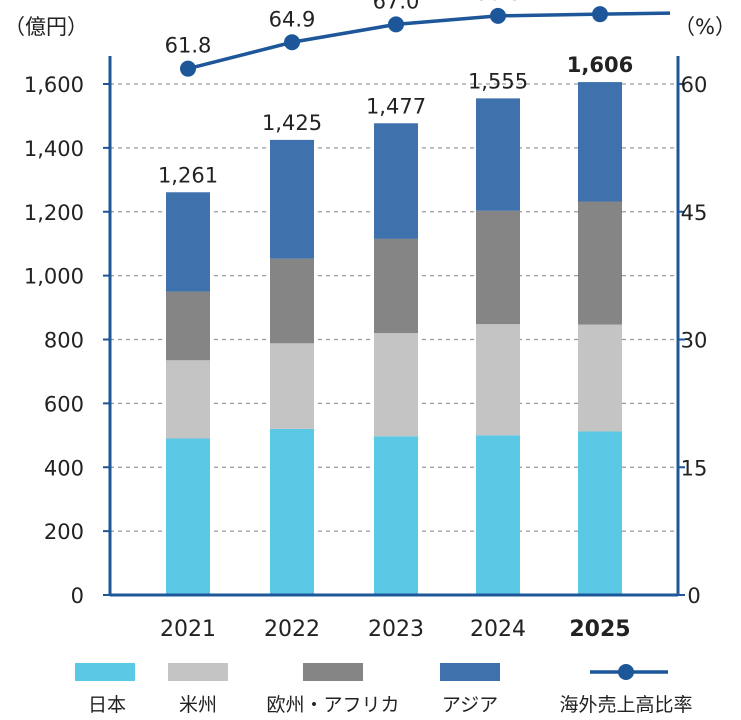 The width and height of the screenshot is (741, 720). I want to click on right-tick-label: 60, so click(694, 85).